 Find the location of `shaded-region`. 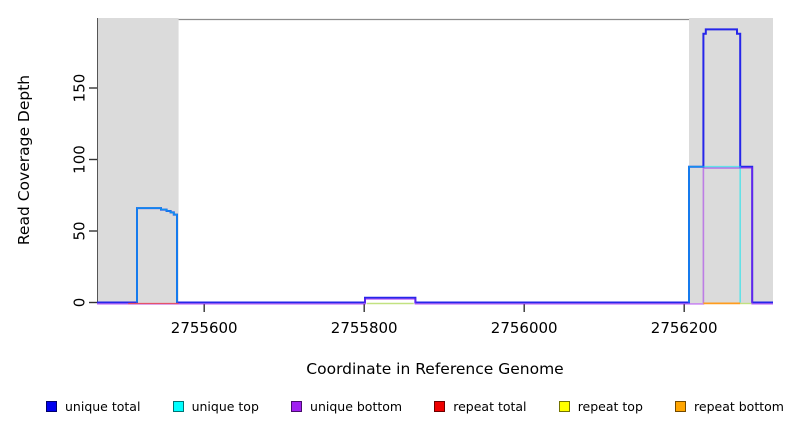

shaded-region is located at coordinates (731, 161).